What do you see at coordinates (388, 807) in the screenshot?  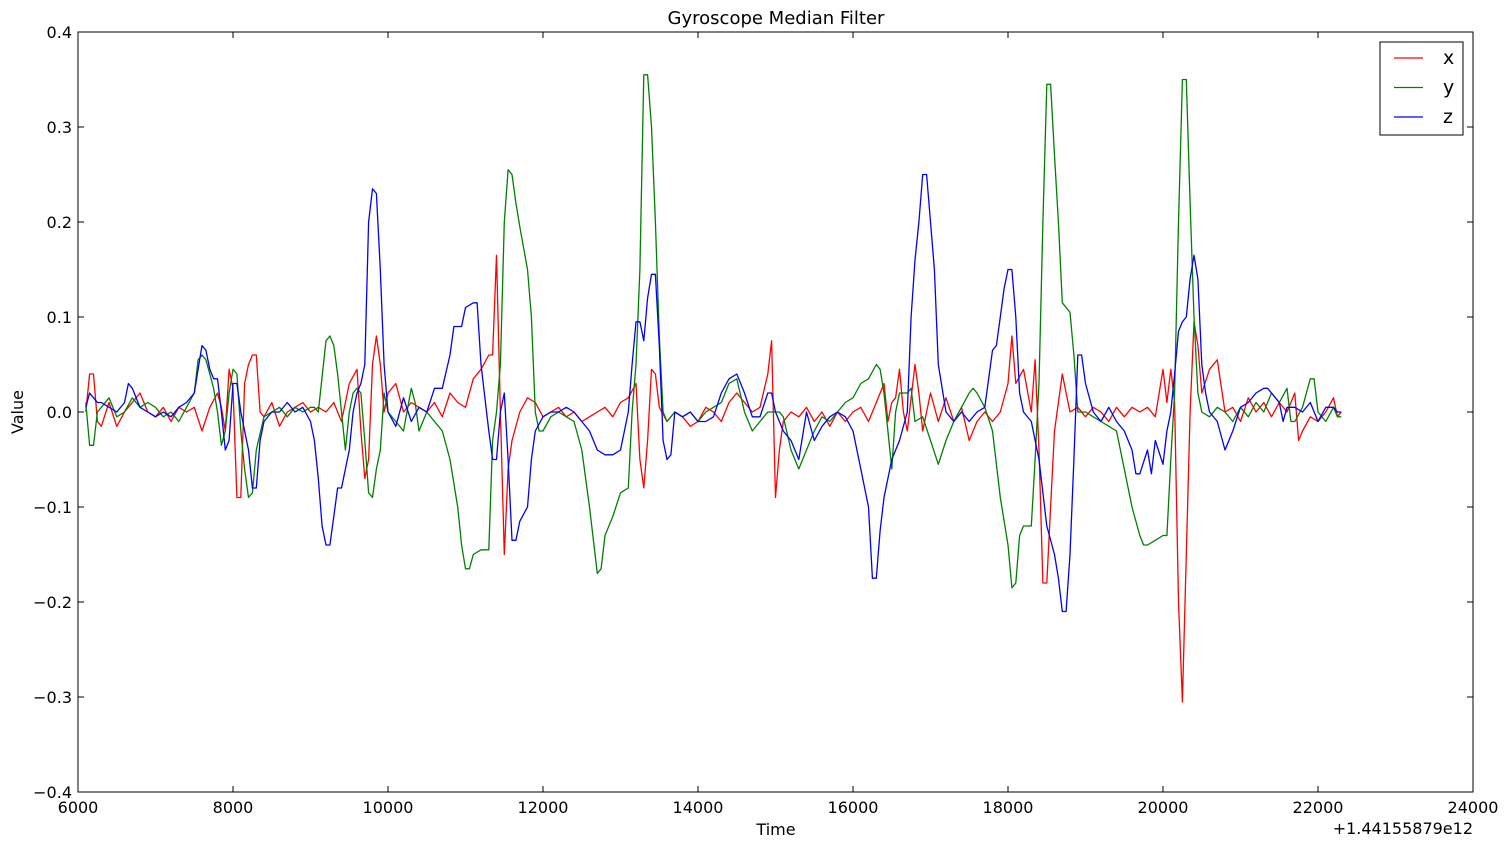 I see `x-tick-label: 10000` at bounding box center [388, 807].